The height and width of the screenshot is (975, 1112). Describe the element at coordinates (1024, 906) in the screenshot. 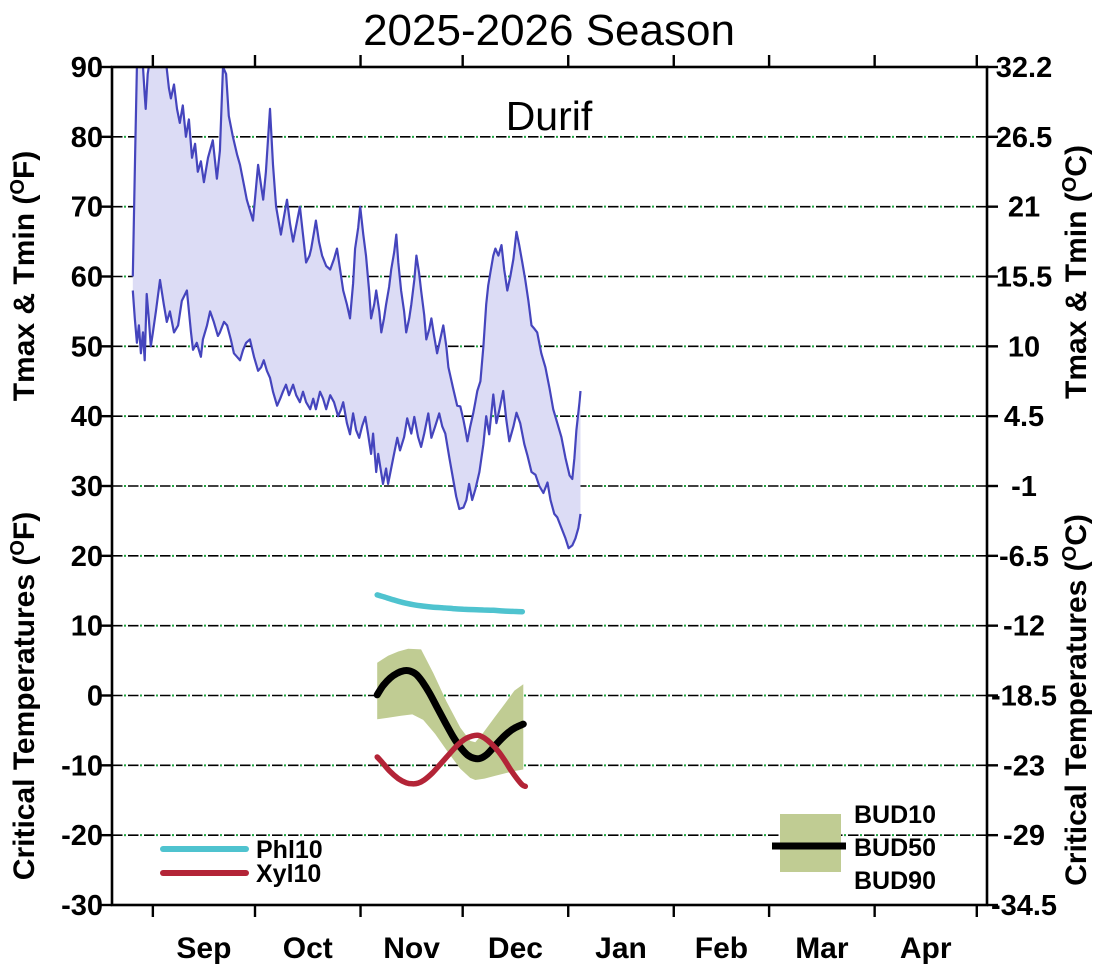

I see `y-axis-label-c: -34.5` at that location.